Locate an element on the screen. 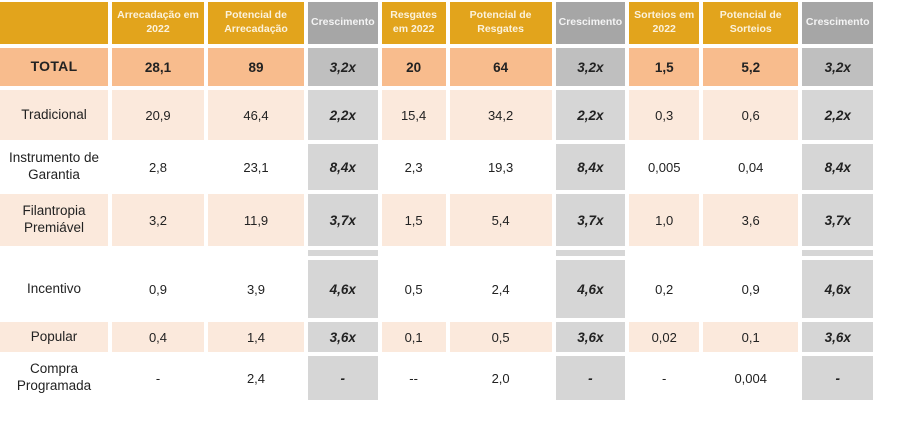 The width and height of the screenshot is (900, 434). cell: 89 is located at coordinates (256, 67).